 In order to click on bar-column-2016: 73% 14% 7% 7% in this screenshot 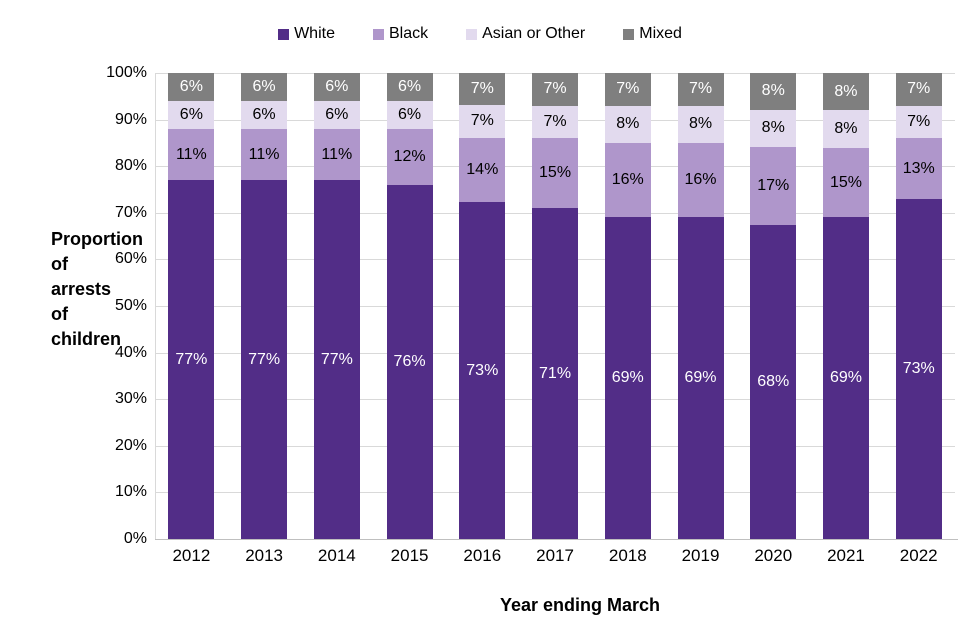, I will do `click(482, 306)`.